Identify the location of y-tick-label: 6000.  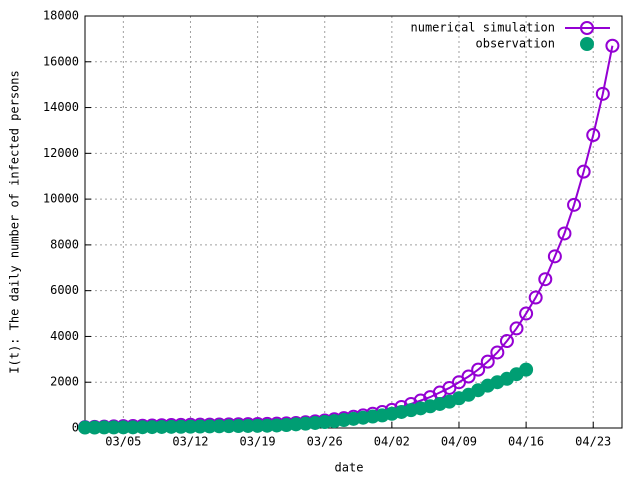
(64, 290).